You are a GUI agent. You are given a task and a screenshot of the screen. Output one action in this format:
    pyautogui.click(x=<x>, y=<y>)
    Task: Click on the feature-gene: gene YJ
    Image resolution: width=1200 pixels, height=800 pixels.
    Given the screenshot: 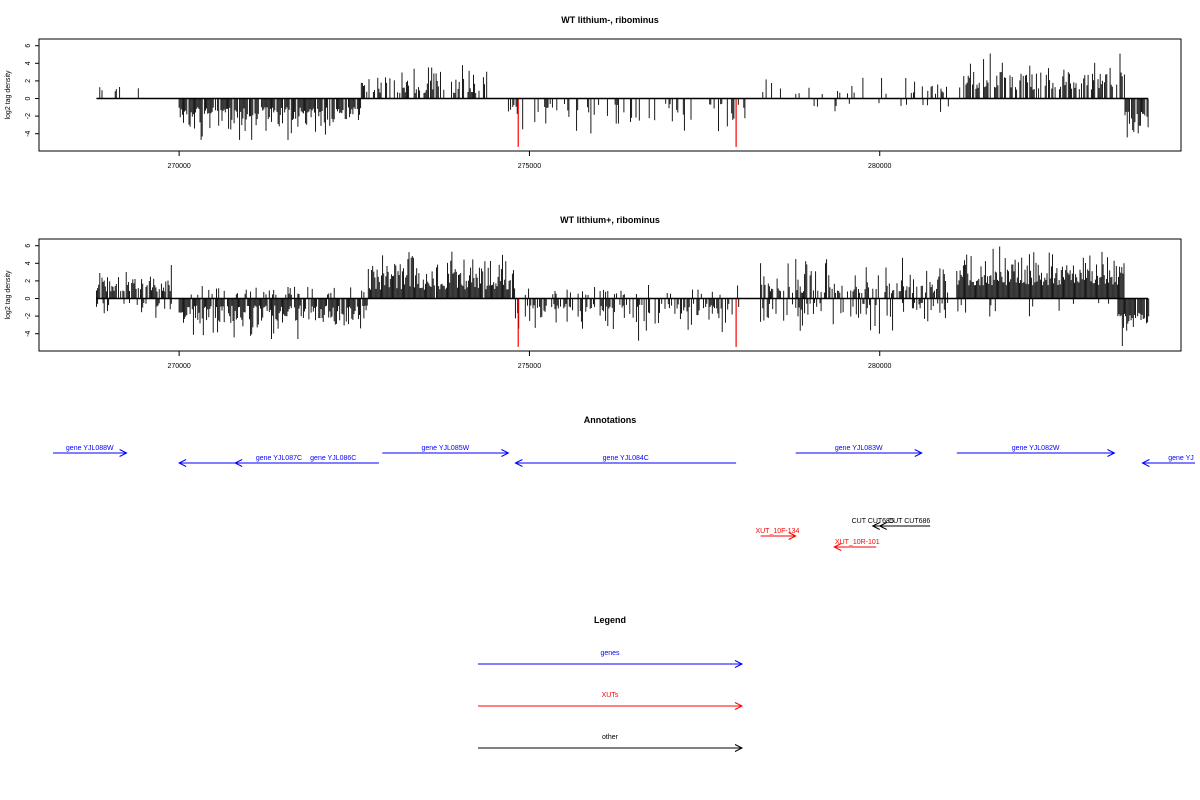 What is the action you would take?
    pyautogui.click(x=1168, y=461)
    